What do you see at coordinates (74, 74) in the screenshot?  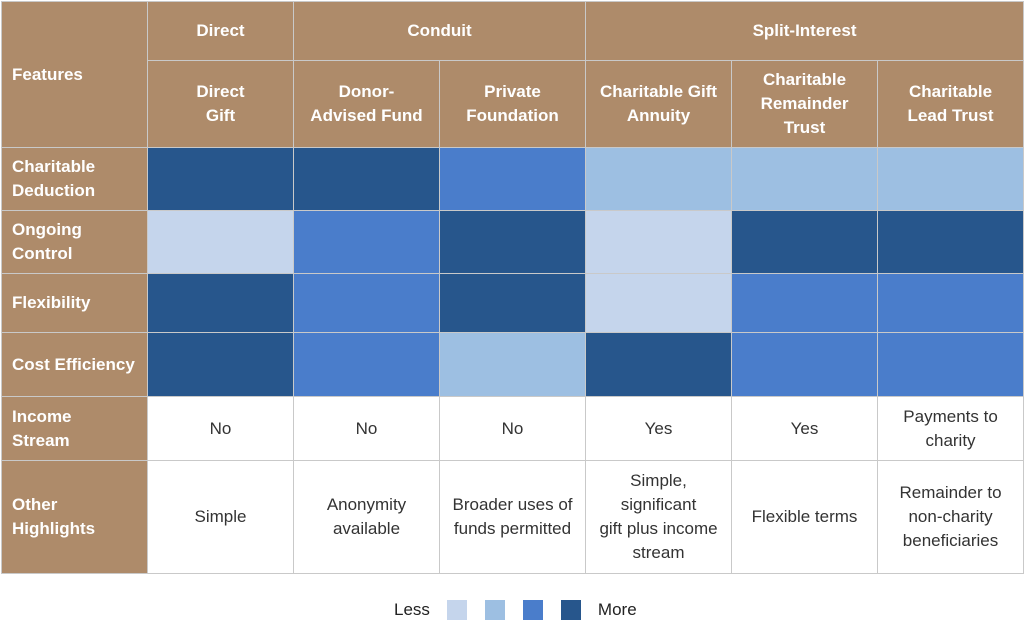 I see `corner-label: Features` at bounding box center [74, 74].